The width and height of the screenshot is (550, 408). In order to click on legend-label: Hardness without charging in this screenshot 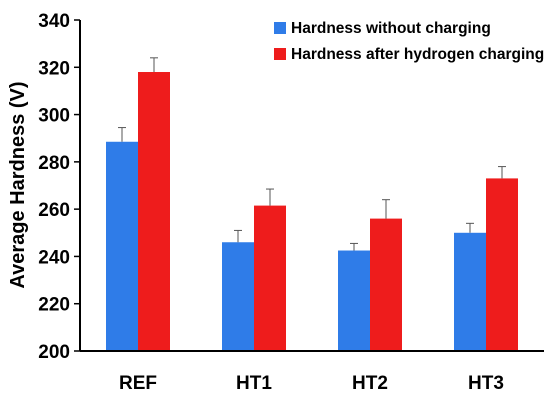, I will do `click(391, 28)`.